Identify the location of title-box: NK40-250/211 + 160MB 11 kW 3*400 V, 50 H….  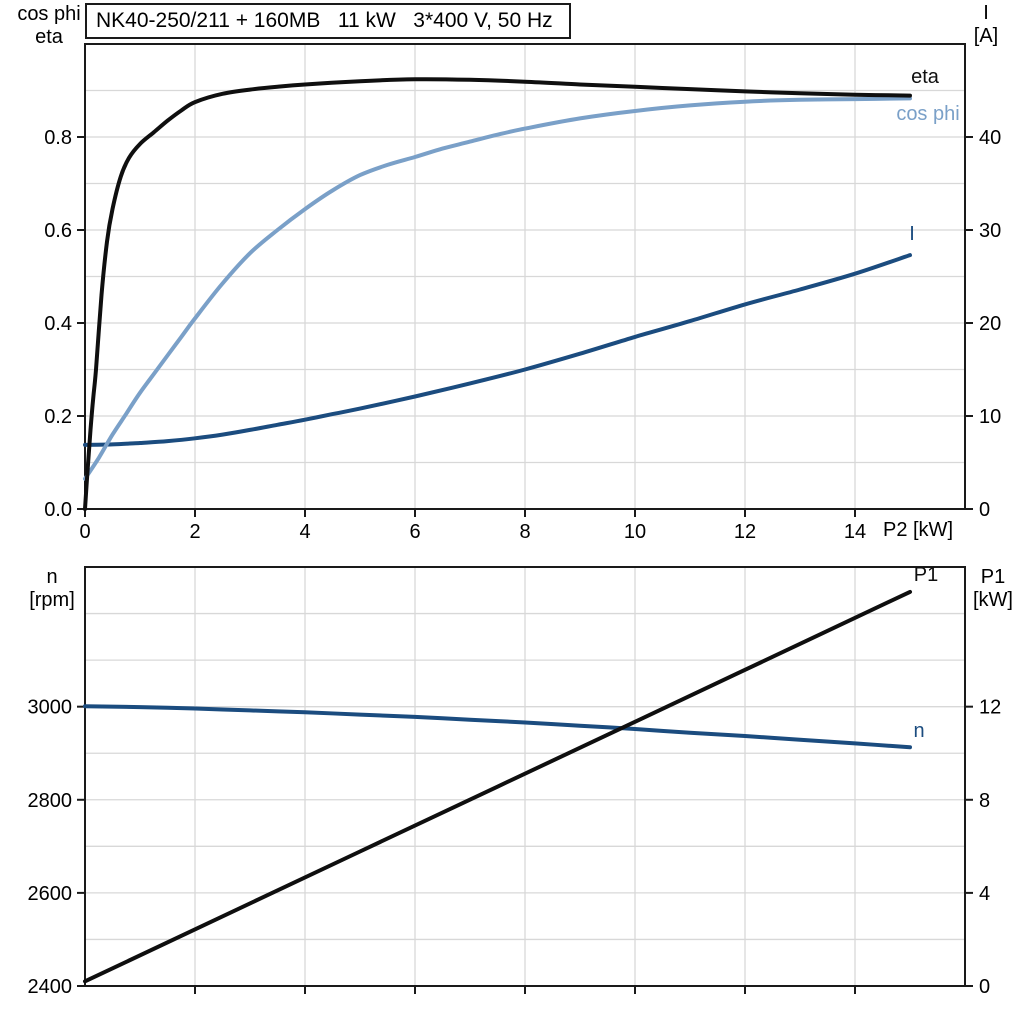
(328, 21).